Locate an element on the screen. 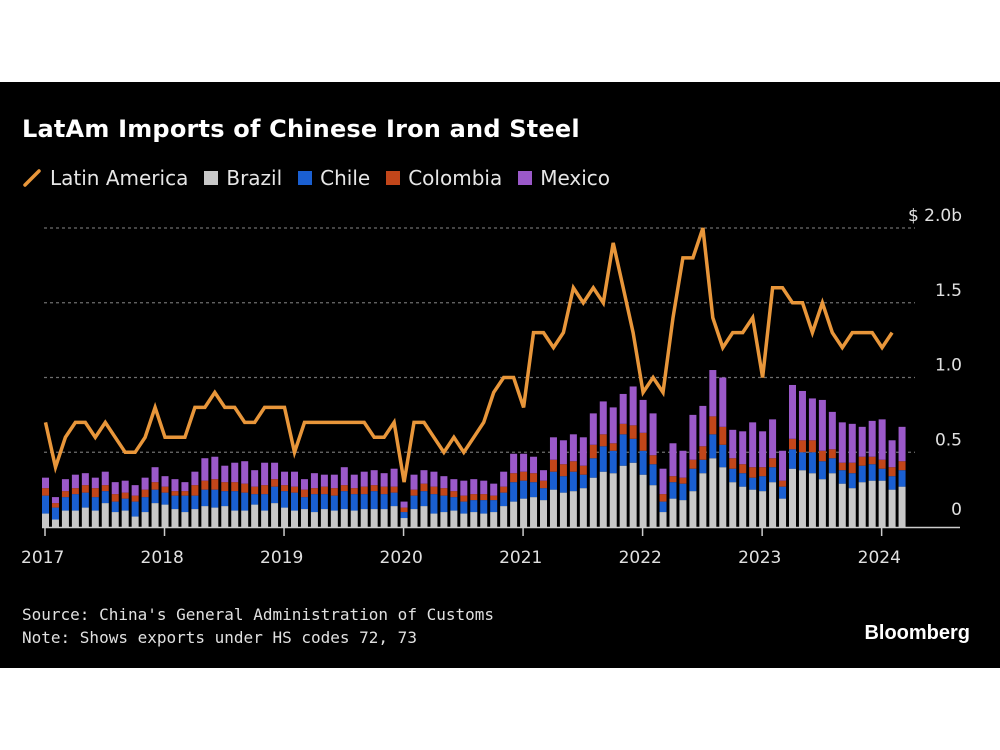  legend-line-icon is located at coordinates (32, 178).